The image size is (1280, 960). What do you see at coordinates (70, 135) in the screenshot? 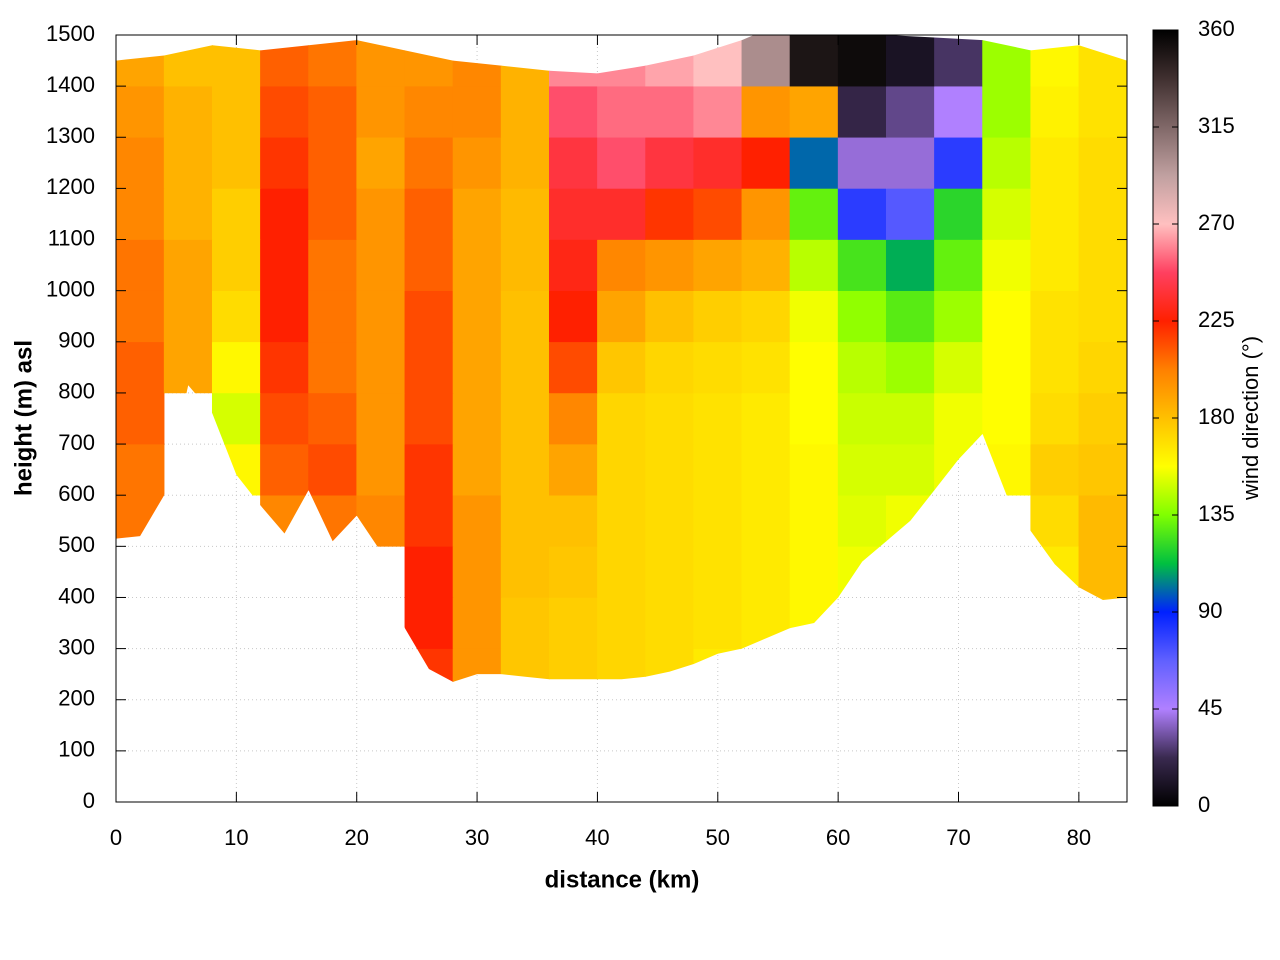
I see `y-tick-label: 1300` at bounding box center [70, 135].